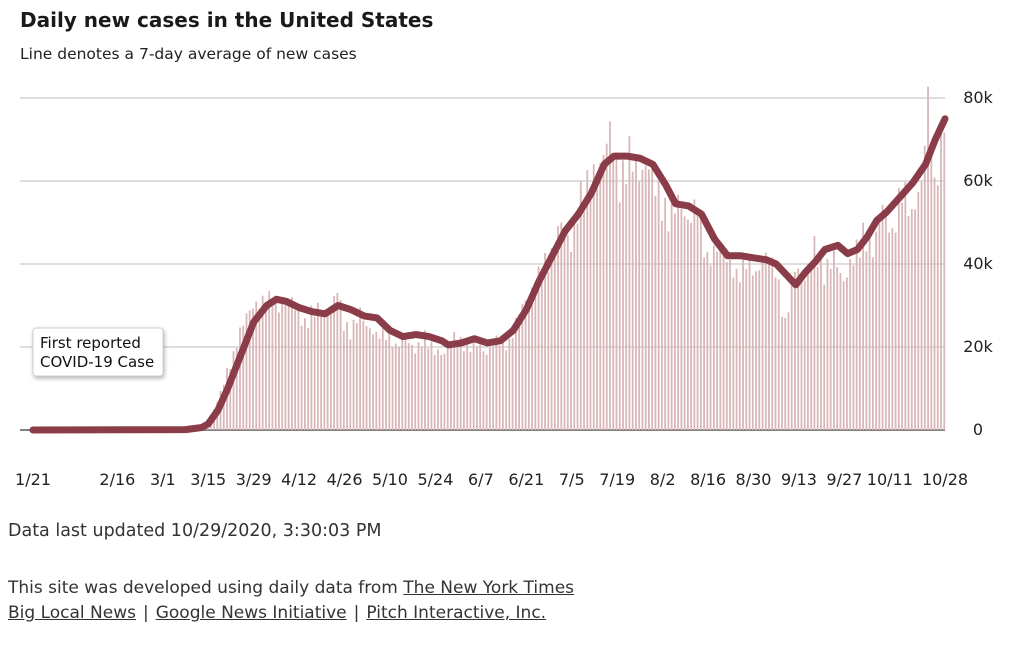 Image resolution: width=1024 pixels, height=645 pixels. I want to click on pitch-interactive-link: Pitch Interactive, Inc., so click(456, 613).